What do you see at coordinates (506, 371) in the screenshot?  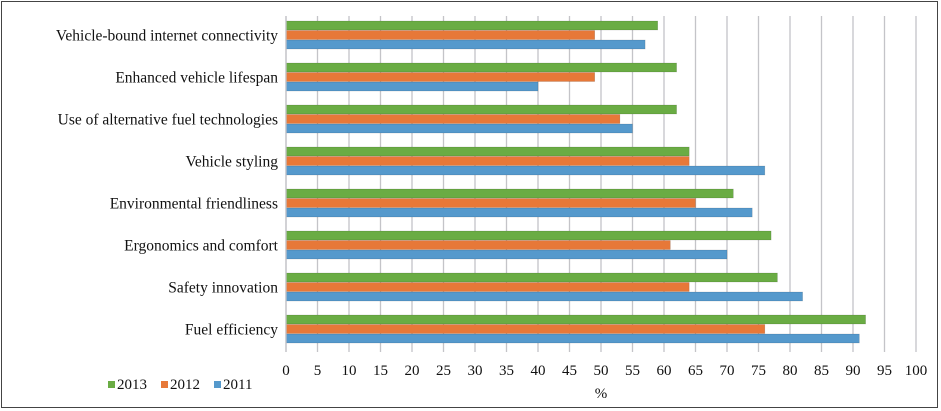 I see `x-tick-label: 35` at bounding box center [506, 371].